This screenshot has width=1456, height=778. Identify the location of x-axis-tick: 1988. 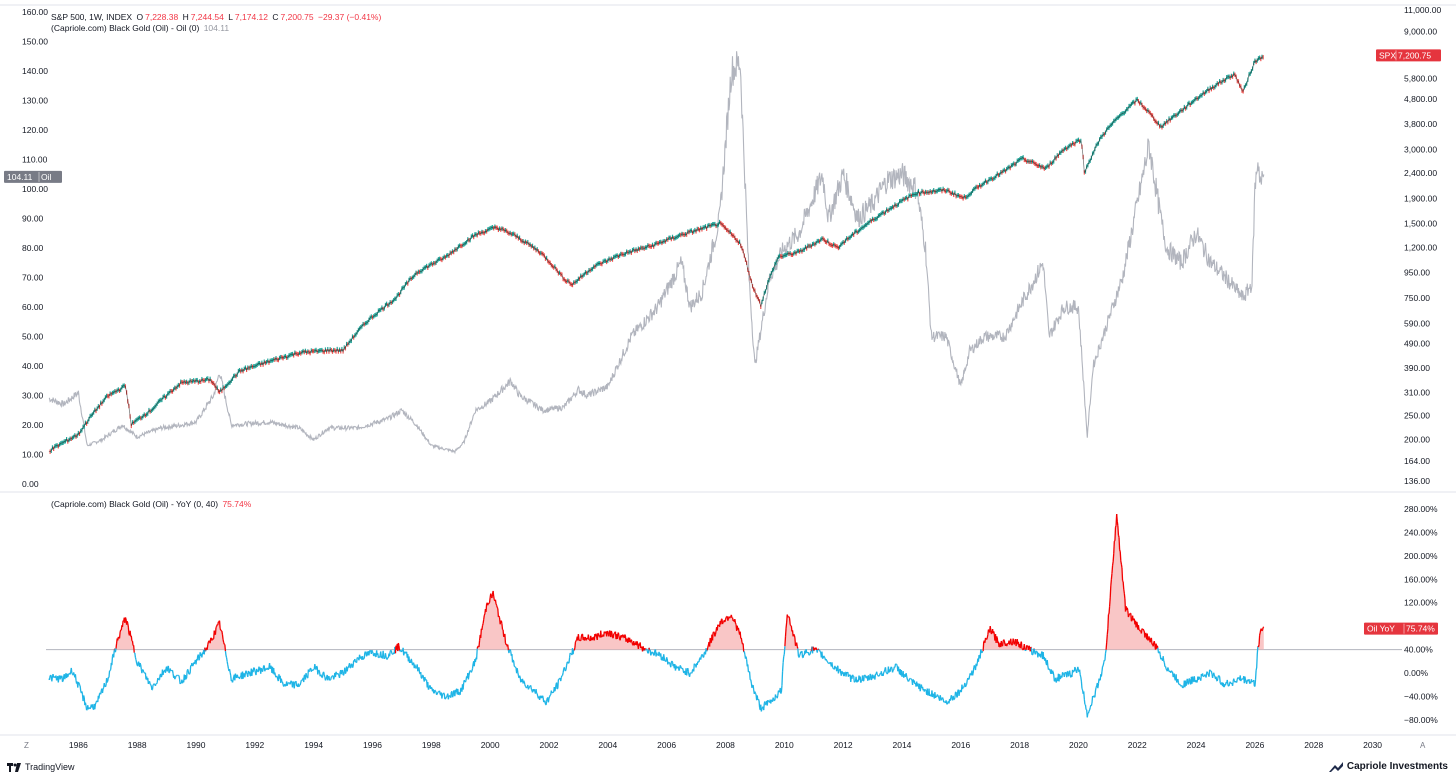
(137, 745).